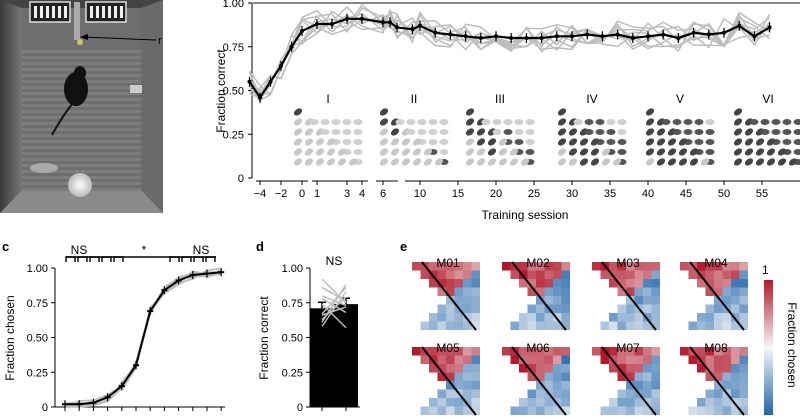 This screenshot has height=419, width=800. I want to click on floor-stripe, so click(81, 123).